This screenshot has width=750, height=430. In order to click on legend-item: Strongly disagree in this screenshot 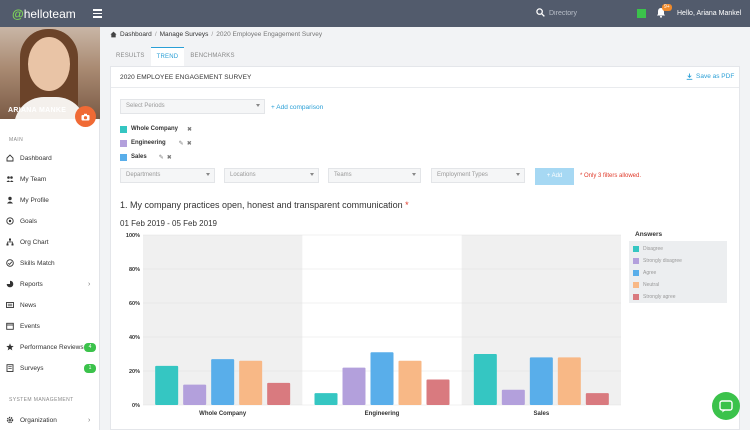, I will do `click(657, 260)`.